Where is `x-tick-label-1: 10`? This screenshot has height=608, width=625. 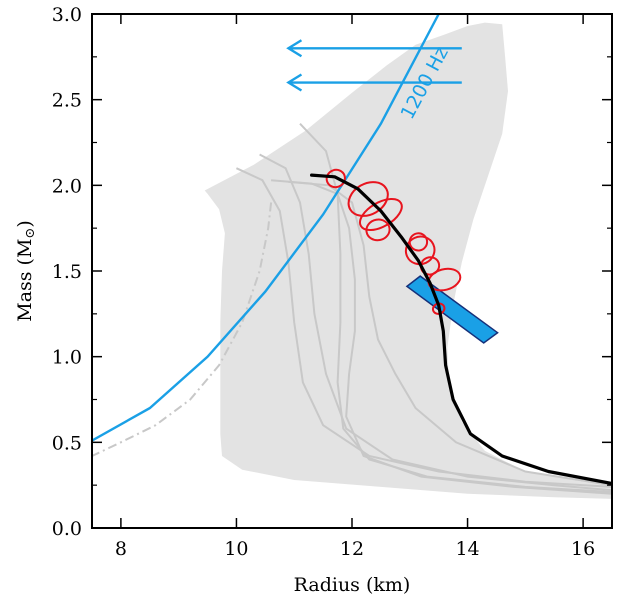 x-tick-label-1: 10 is located at coordinates (236, 549).